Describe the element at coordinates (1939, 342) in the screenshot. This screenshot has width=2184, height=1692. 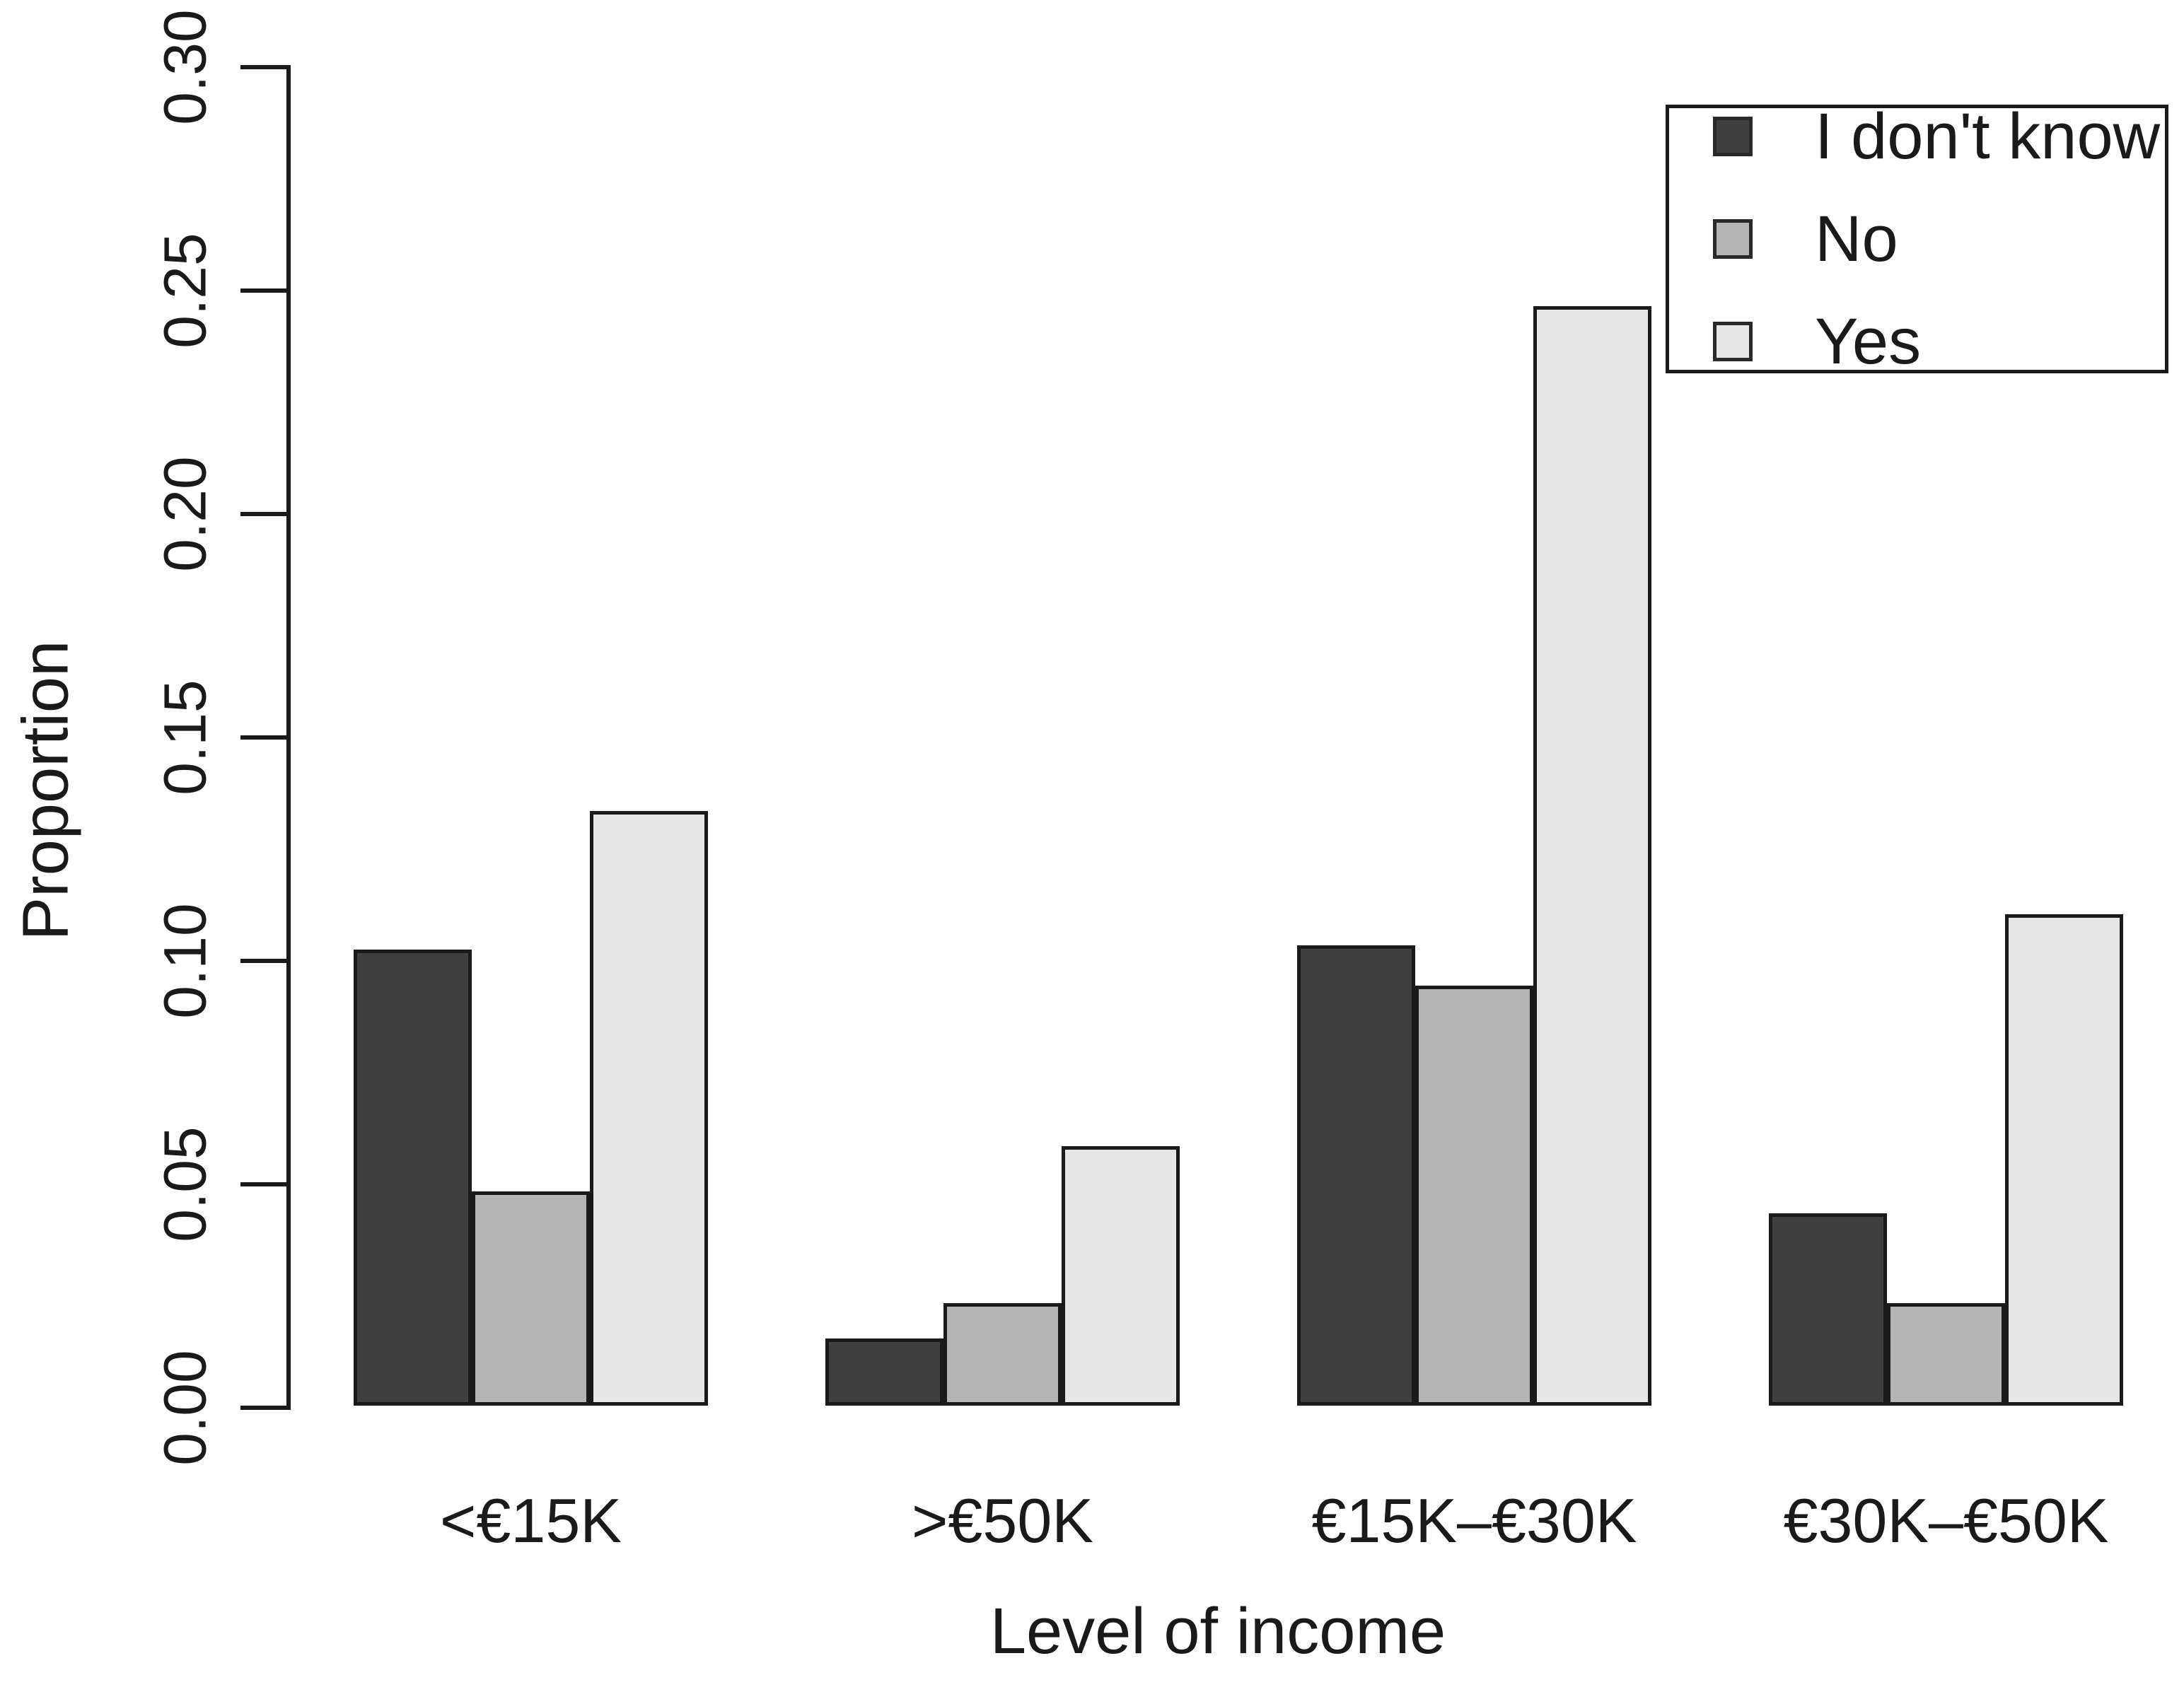
I see `legend-row-Yes: Yes` at that location.